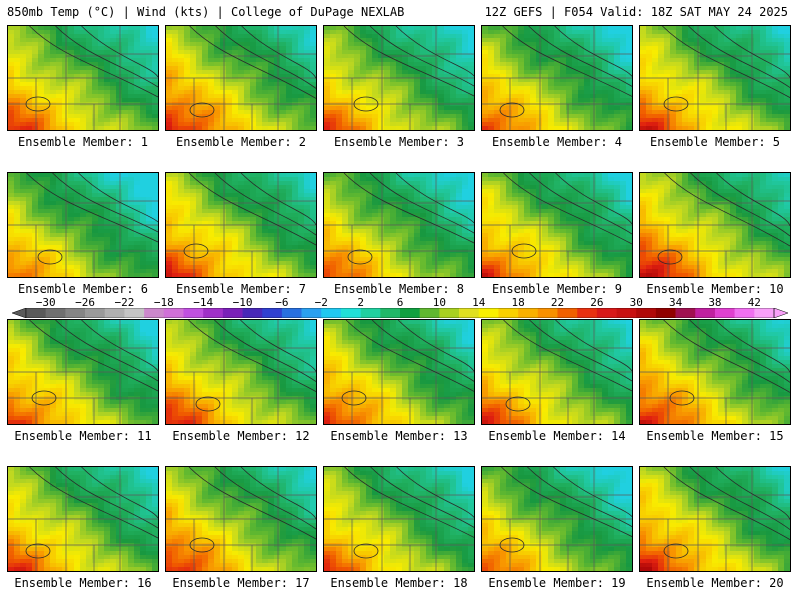 The height and width of the screenshot is (600, 800). What do you see at coordinates (399, 289) in the screenshot?
I see `ensemble-member-label: Ensemble Member: 8` at bounding box center [399, 289].